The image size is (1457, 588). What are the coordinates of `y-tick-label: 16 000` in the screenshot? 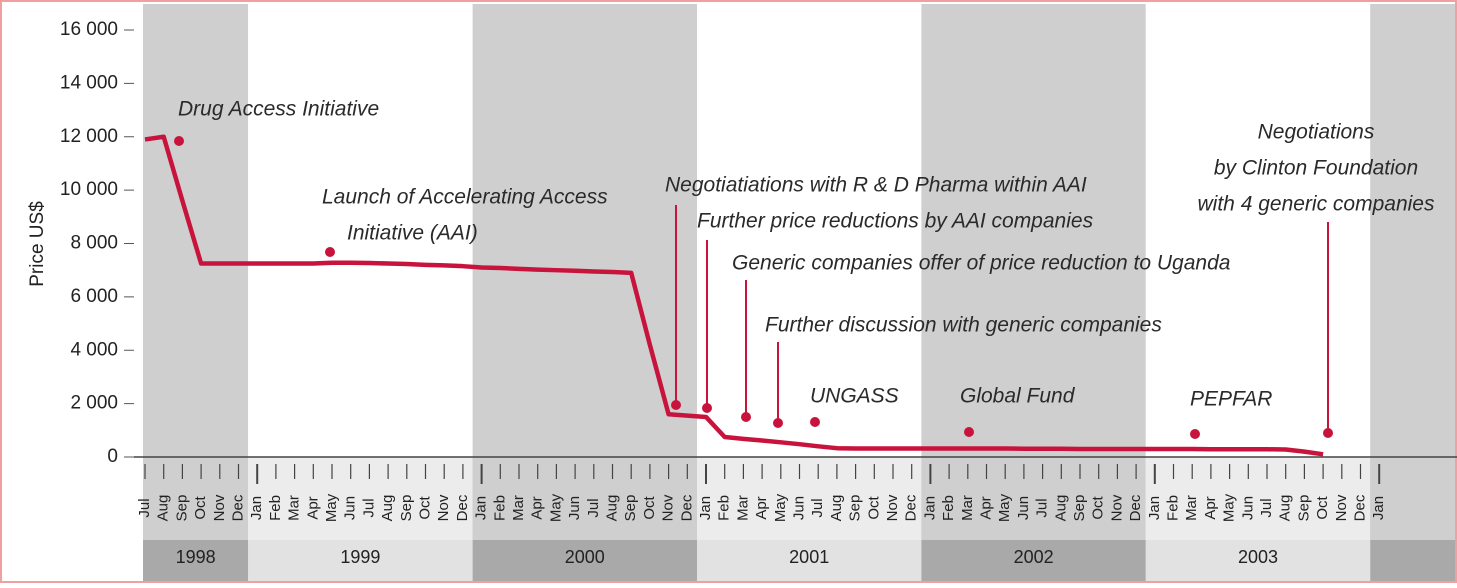 It's located at (89, 29).